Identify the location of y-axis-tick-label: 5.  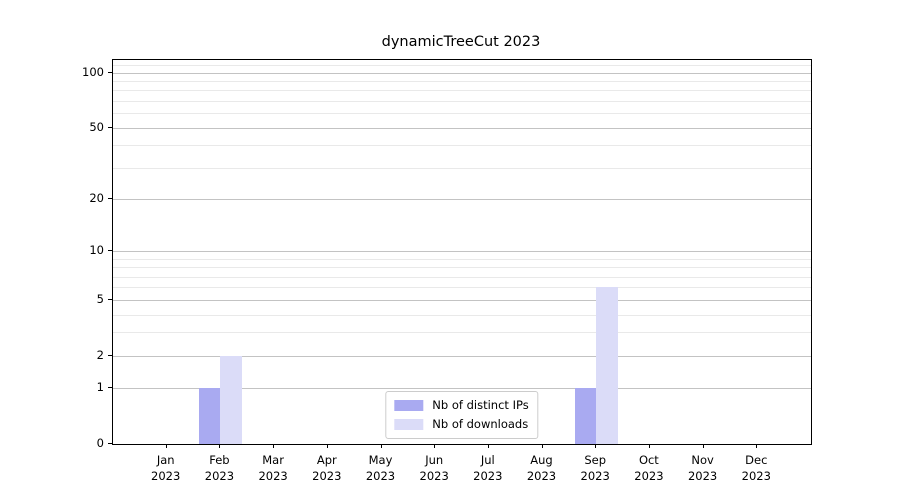
(100, 298).